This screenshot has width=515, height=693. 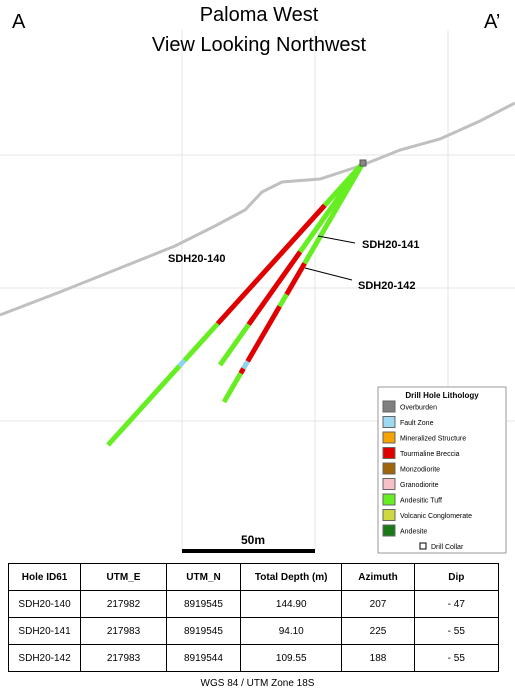 I want to click on table-cell: 109.55, so click(x=291, y=658).